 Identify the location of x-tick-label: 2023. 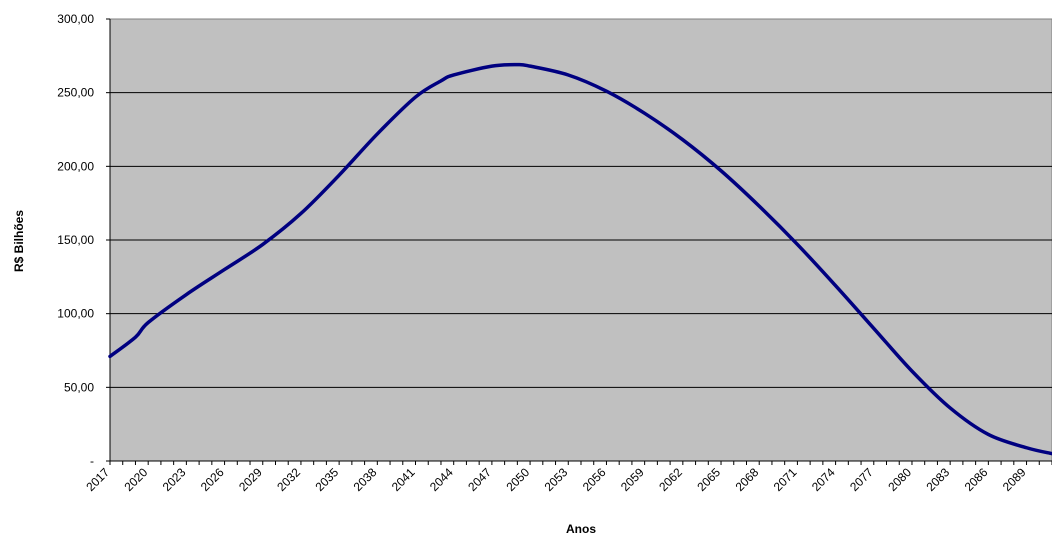
(174, 479).